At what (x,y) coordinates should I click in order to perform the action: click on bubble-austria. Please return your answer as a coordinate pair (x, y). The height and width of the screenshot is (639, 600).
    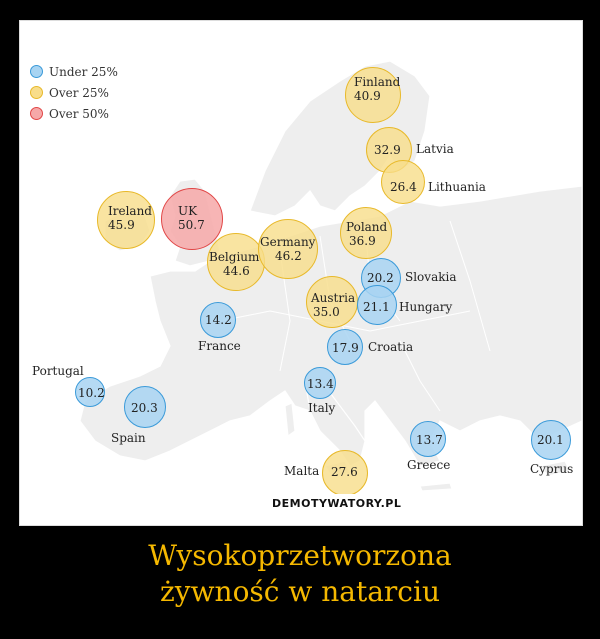
    Looking at the image, I should click on (332, 302).